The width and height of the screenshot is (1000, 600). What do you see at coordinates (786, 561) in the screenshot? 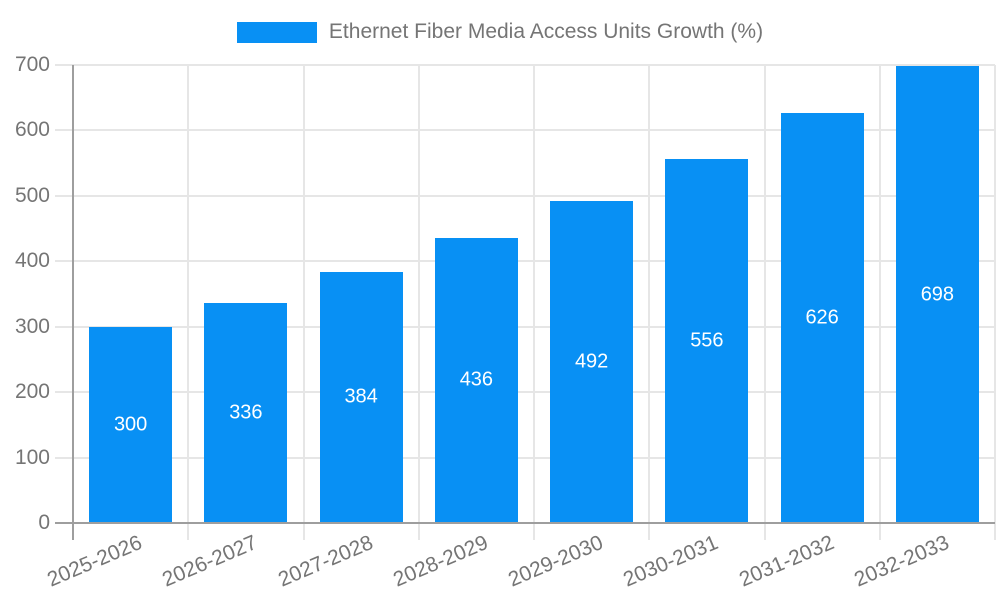
I see `x-tick-label: 2031-2032` at bounding box center [786, 561].